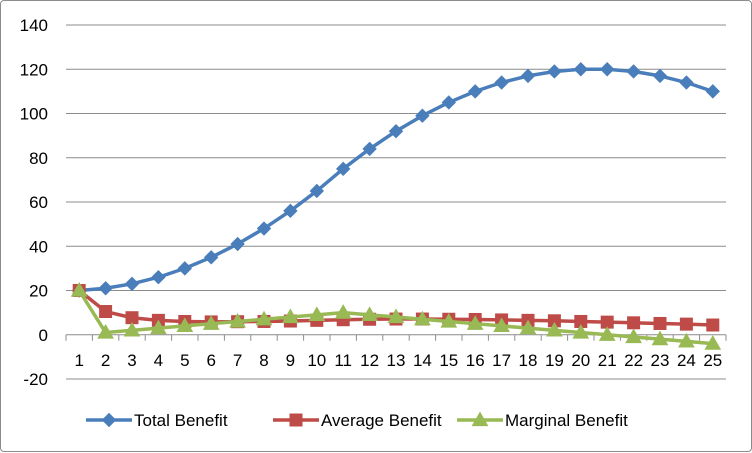 This screenshot has height=453, width=752. I want to click on series-average-benefit, so click(396, 308).